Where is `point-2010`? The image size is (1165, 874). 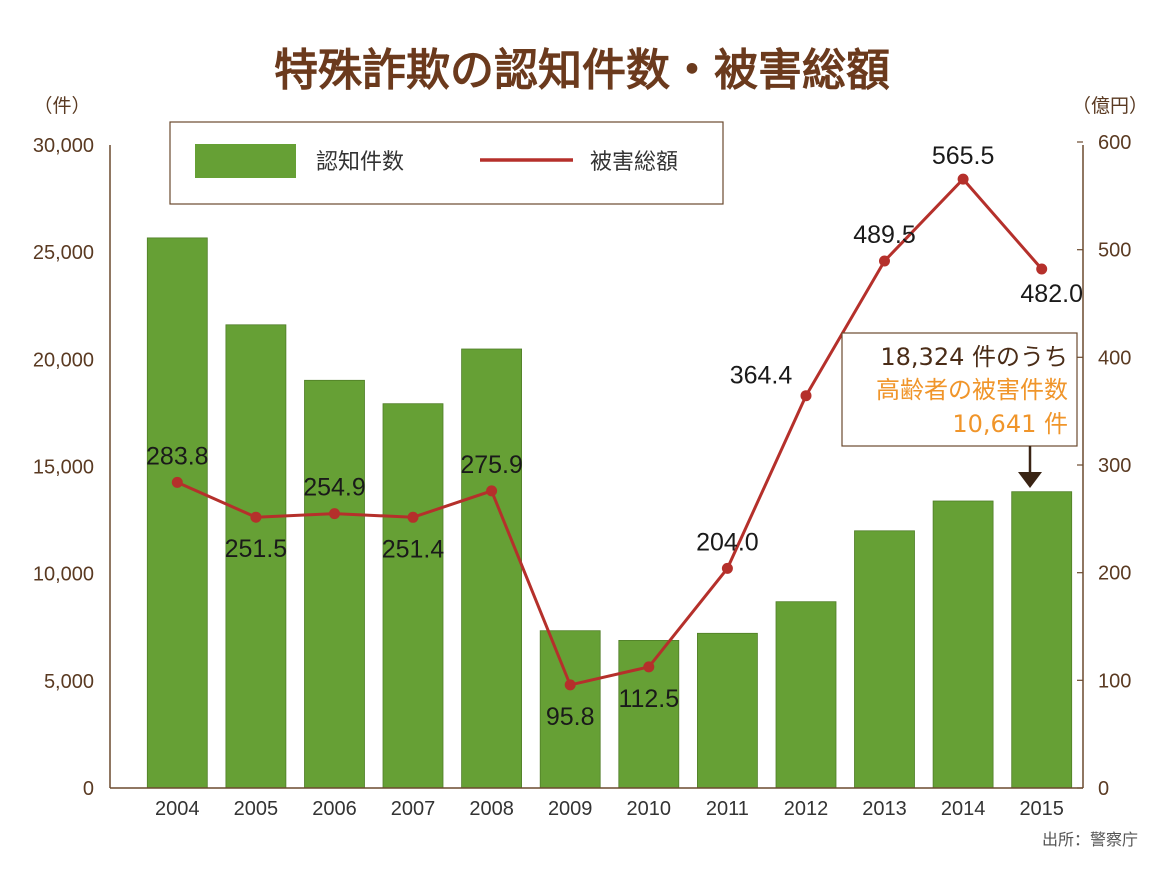
point-2010 is located at coordinates (649, 667).